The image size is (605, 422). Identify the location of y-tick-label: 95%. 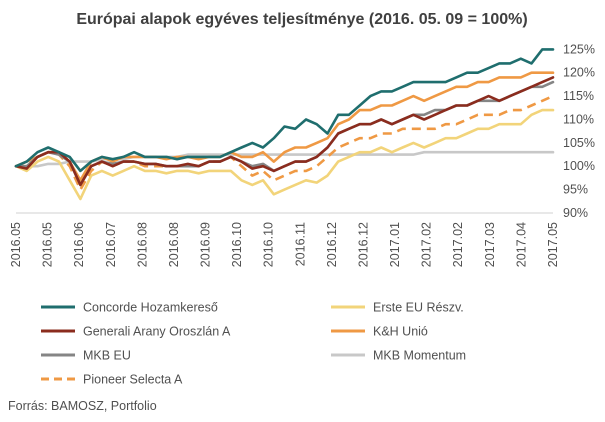
(575, 190).